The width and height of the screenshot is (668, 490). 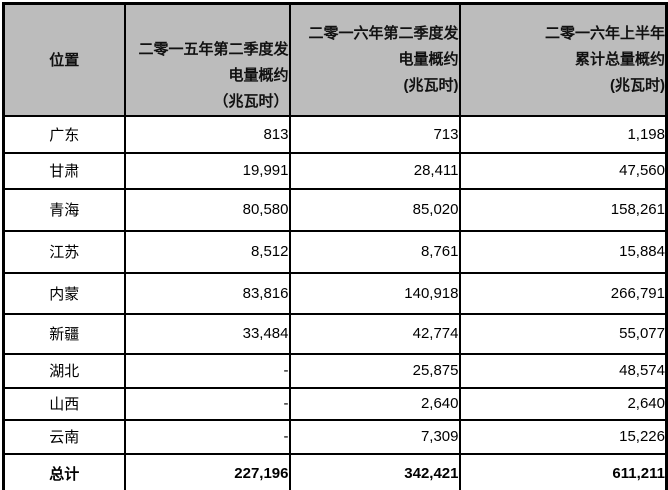 I want to click on value-2015-q2-cell: 80,580, so click(x=207, y=209).